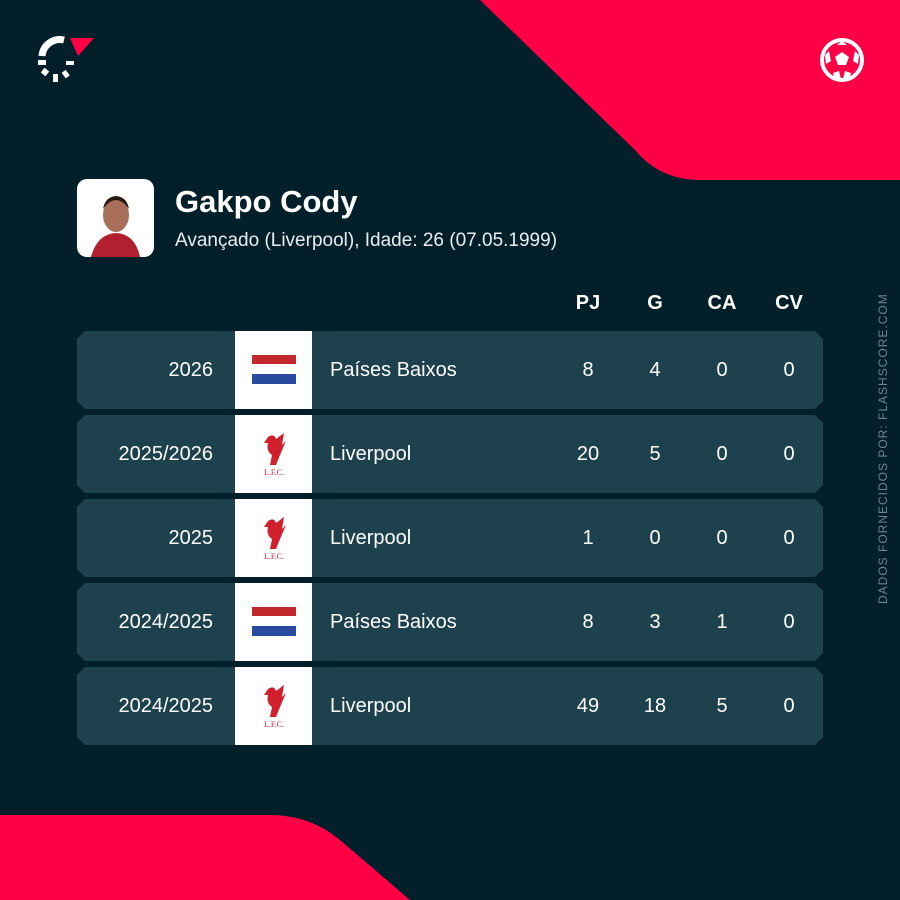 This screenshot has width=900, height=900. Describe the element at coordinates (450, 706) in the screenshot. I see `table-row: 2024/2025 L.F.C. Liverpool 49 18 5 0` at that location.